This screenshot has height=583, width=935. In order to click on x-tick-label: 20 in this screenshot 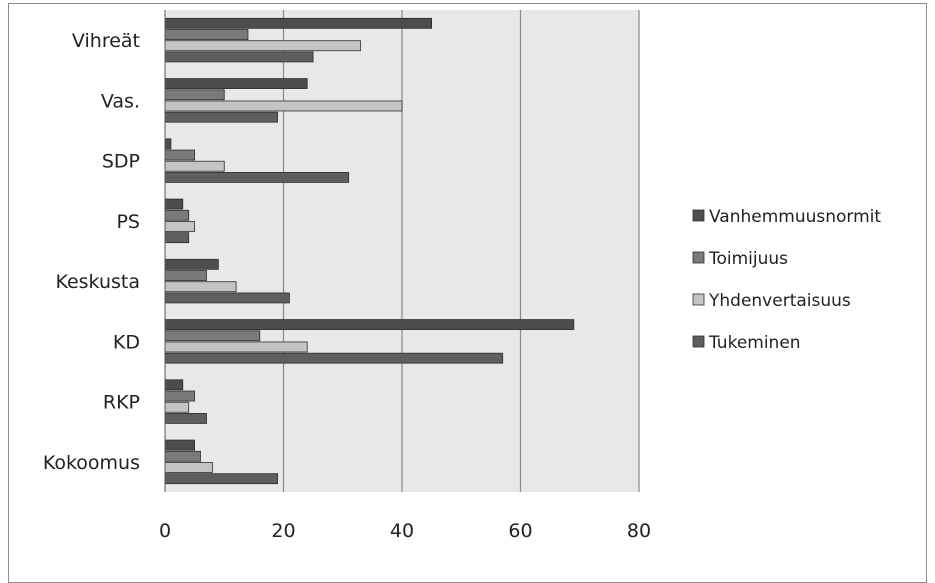, I will do `click(283, 531)`.